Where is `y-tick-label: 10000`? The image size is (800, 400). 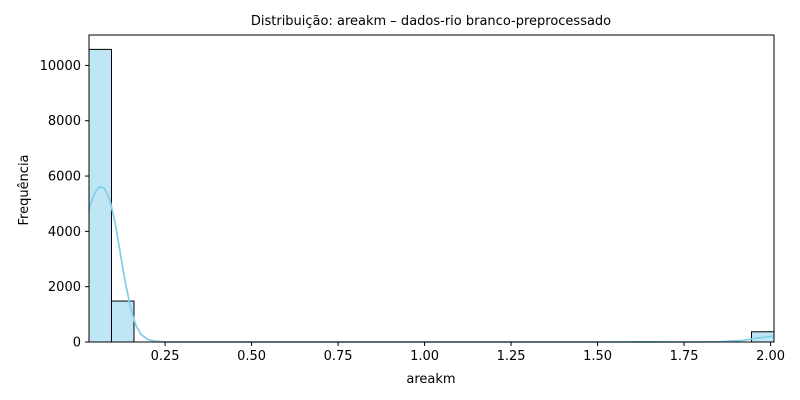
y-tick-label: 10000 is located at coordinates (60, 66).